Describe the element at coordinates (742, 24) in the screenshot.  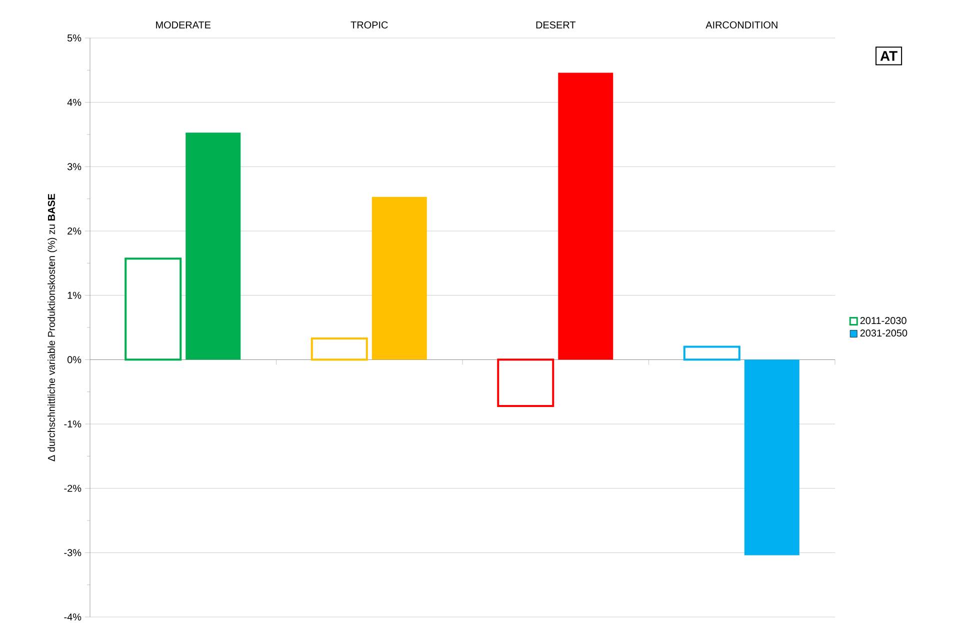
I see `x-tick-label: AIRCONDITION` at that location.